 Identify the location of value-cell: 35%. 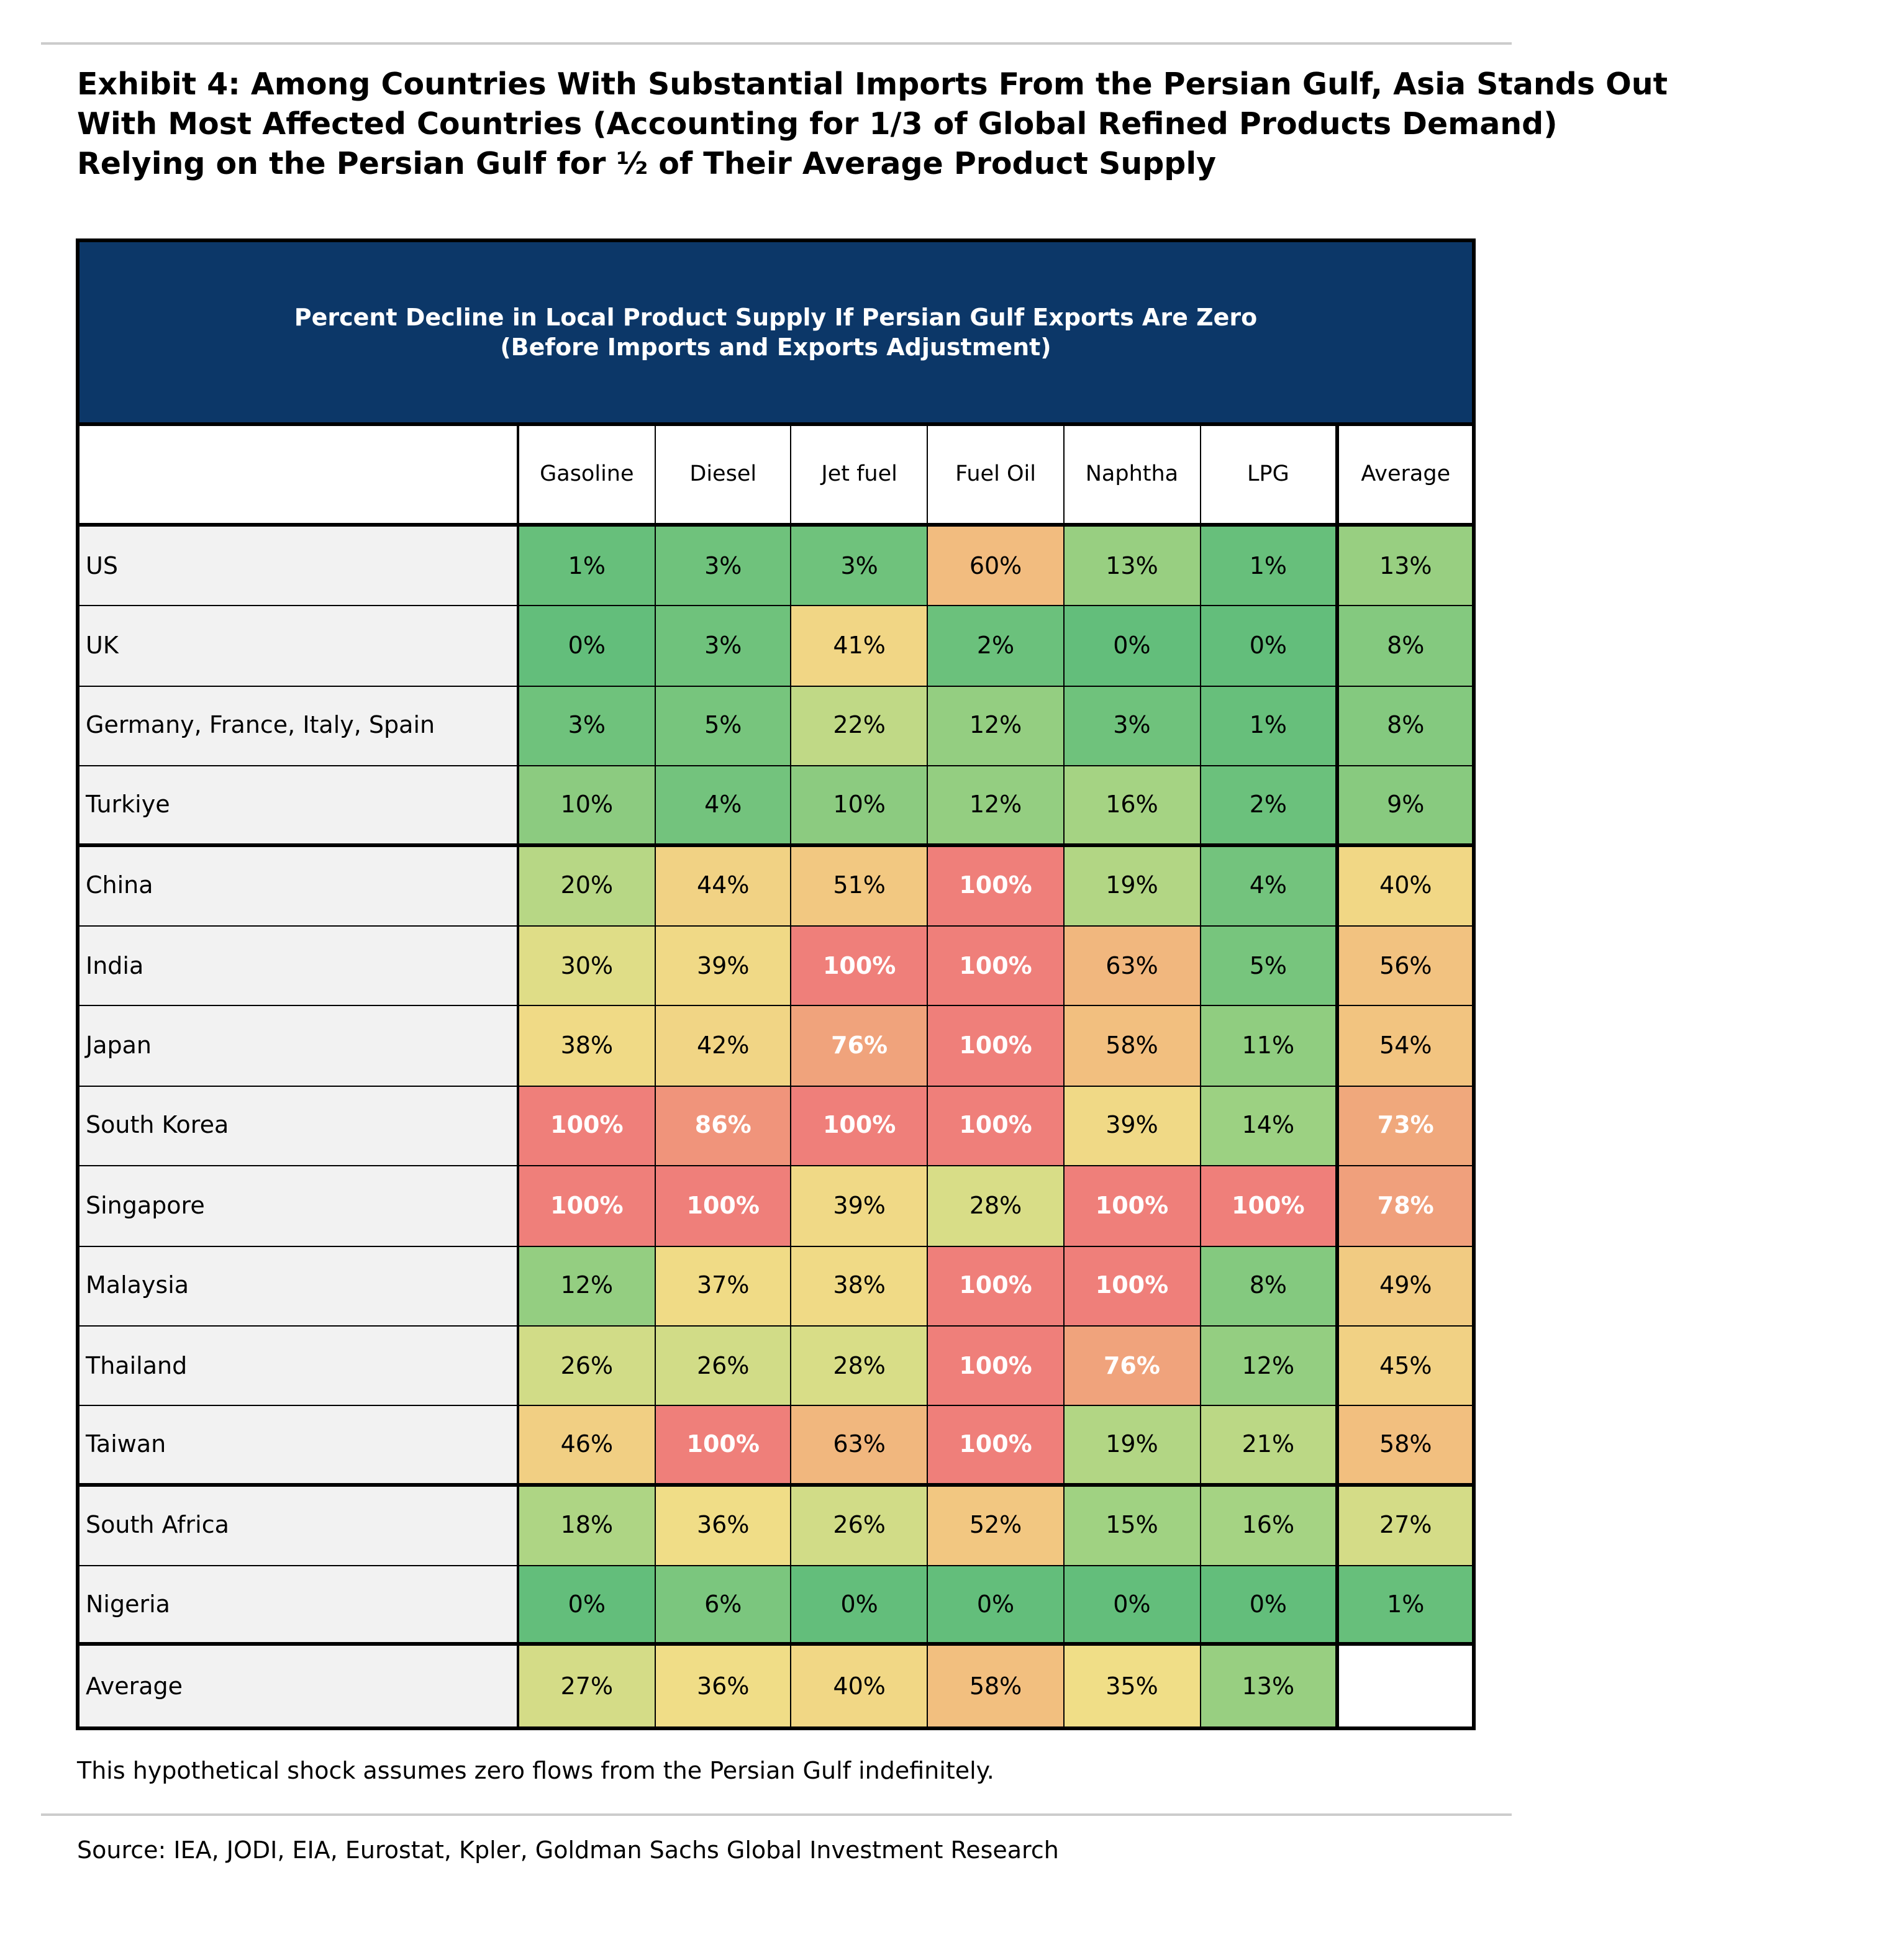
(1132, 1686).